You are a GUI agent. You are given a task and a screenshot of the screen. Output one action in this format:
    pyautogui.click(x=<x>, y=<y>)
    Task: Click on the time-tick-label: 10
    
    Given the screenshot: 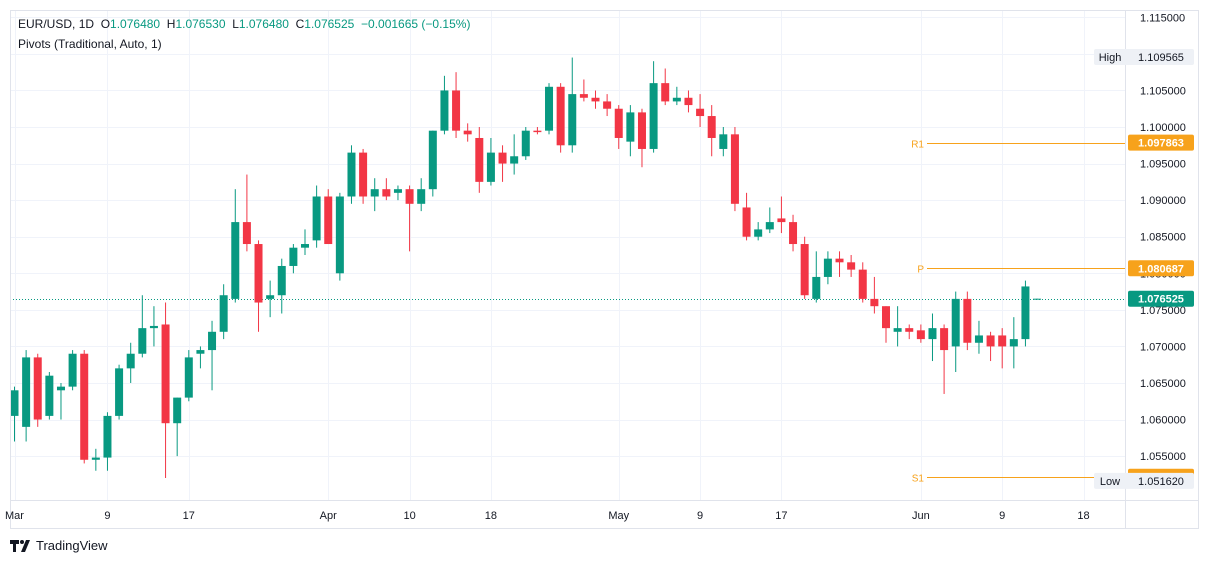 What is the action you would take?
    pyautogui.click(x=409, y=516)
    